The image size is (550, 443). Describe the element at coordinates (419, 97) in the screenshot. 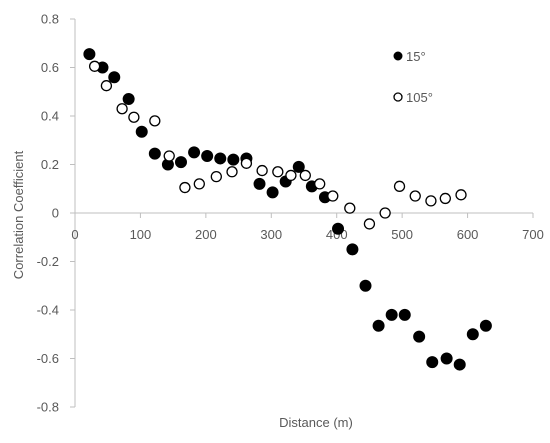

I see `legend-label-105: 105°` at that location.